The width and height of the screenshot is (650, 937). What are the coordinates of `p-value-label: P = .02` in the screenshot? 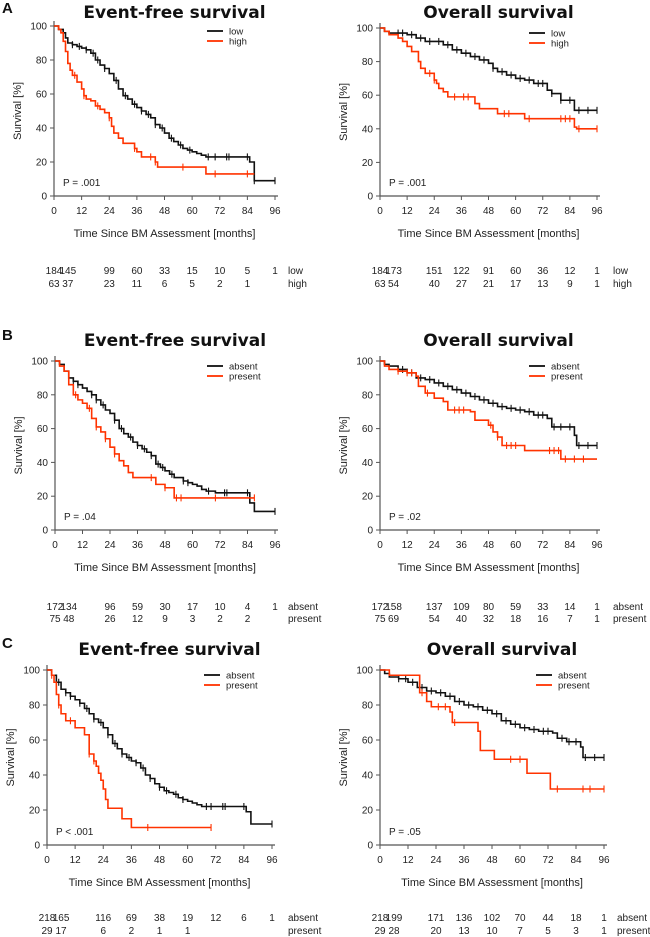 It's located at (405, 517).